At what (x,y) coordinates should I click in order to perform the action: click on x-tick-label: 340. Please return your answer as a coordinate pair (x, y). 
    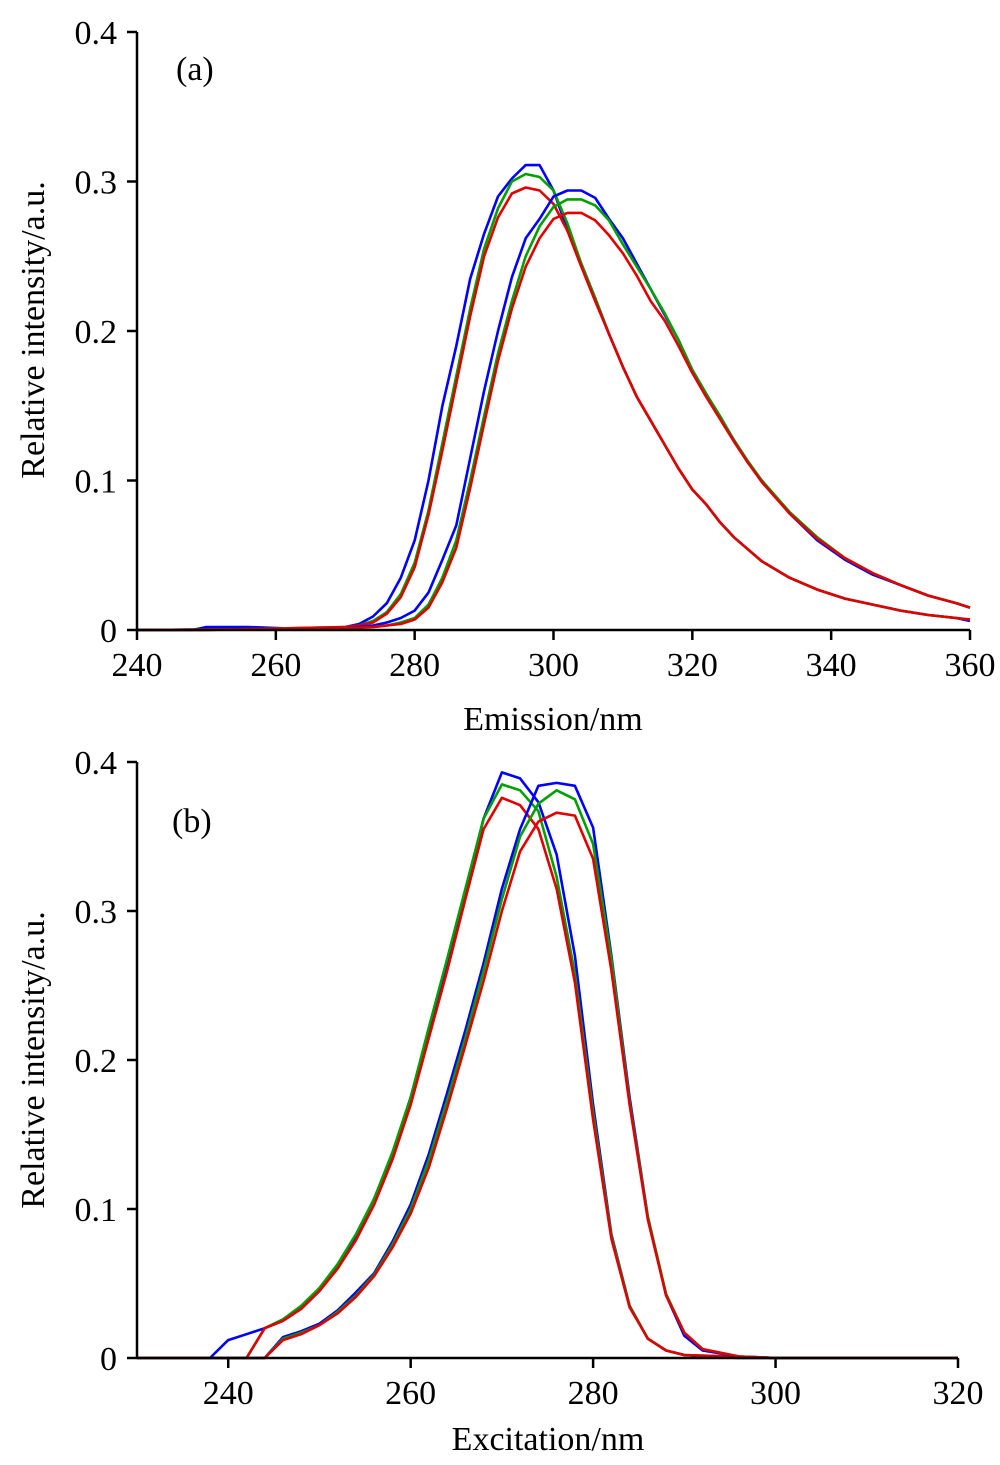
    Looking at the image, I should click on (831, 665).